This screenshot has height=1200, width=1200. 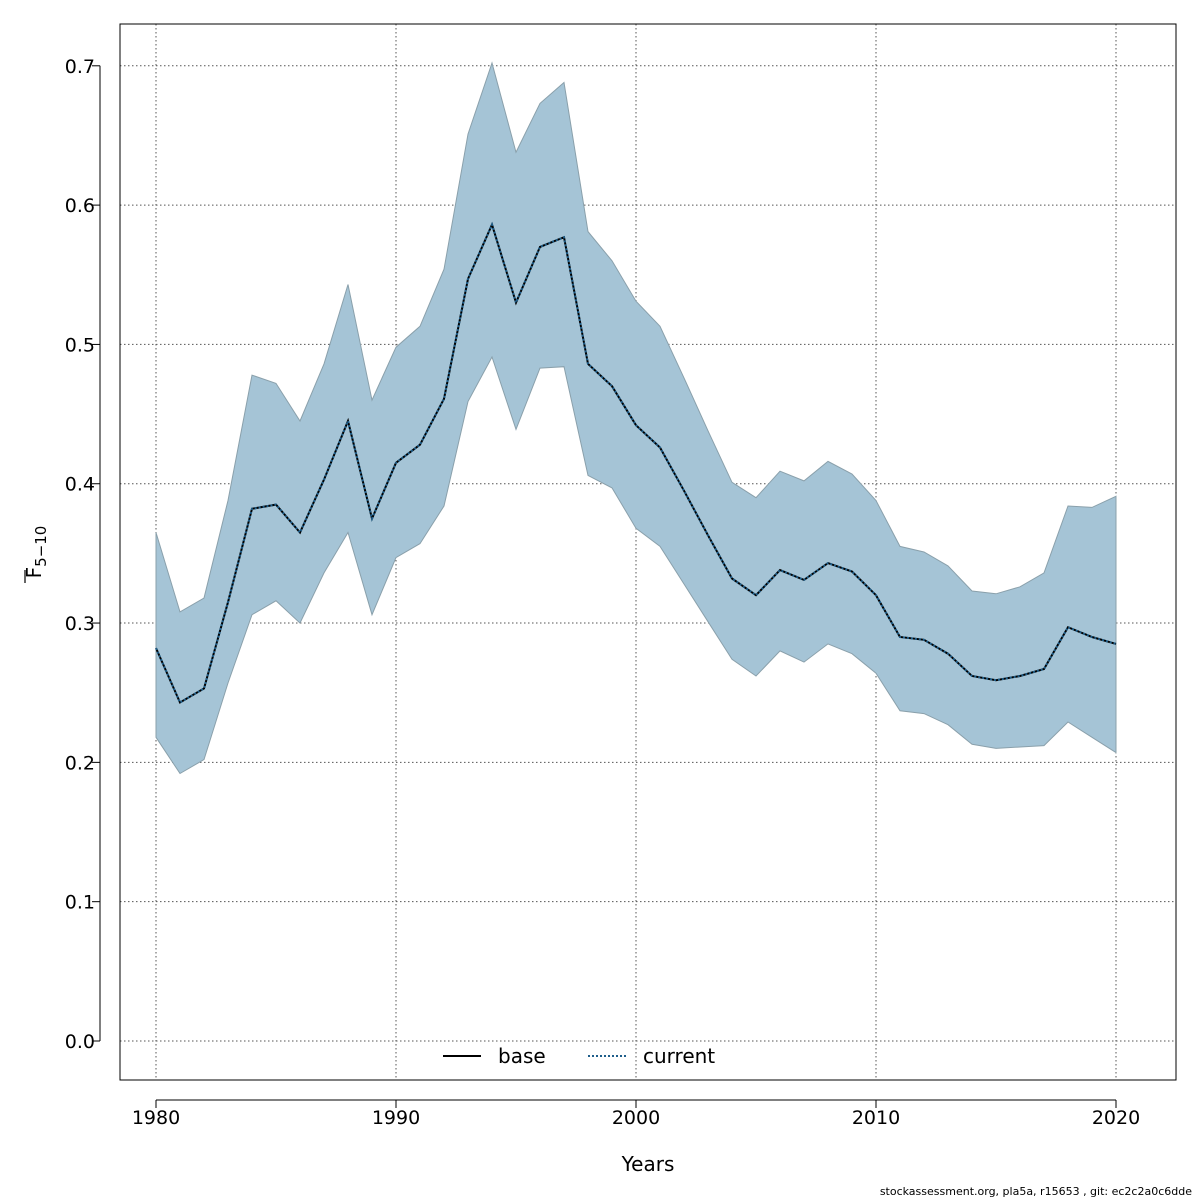 I want to click on y-axis-title-subscript: 5−10, so click(x=41, y=546).